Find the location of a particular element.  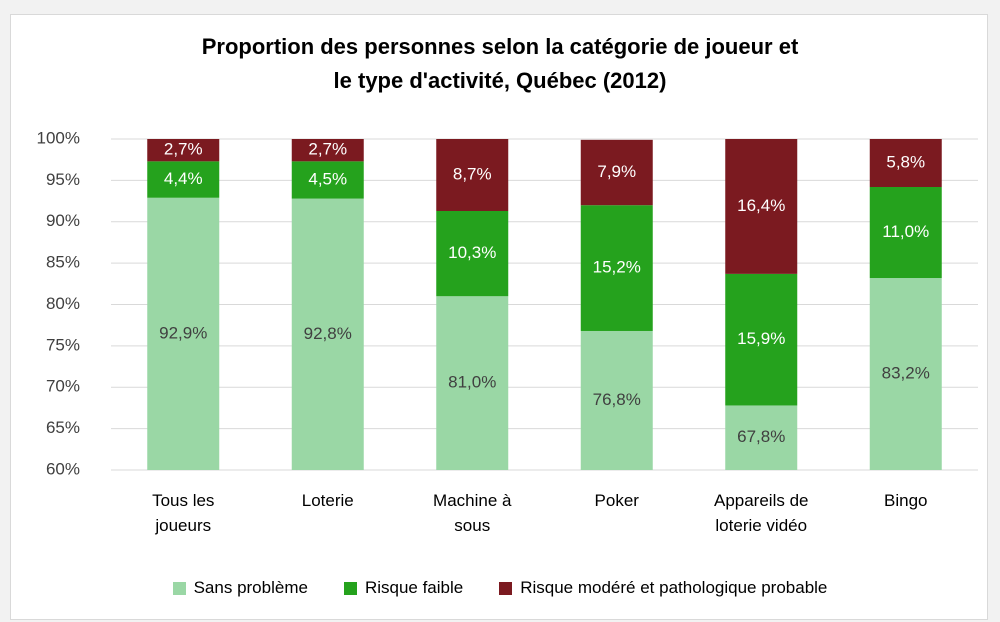

data-label: 92,8% is located at coordinates (328, 333).